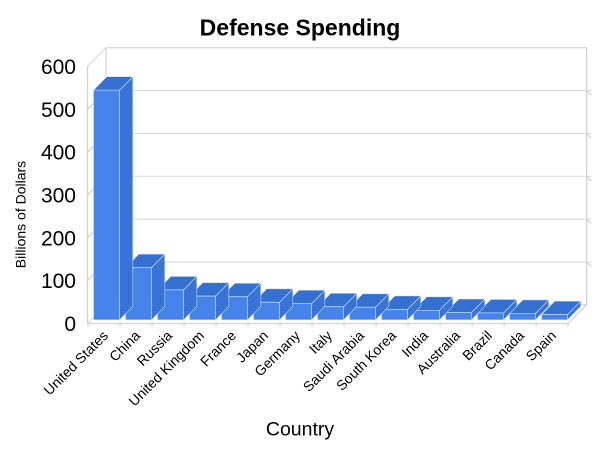 This screenshot has width=600, height=450. I want to click on bar-india, so click(433, 308).